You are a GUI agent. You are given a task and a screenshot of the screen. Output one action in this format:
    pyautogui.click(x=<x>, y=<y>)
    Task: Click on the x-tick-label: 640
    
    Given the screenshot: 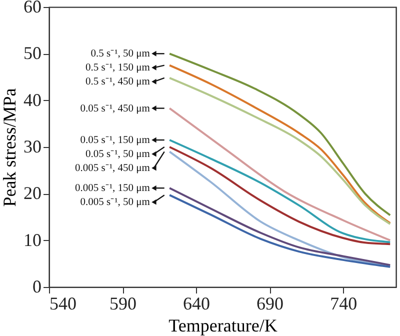 What is the action you would take?
    pyautogui.click(x=196, y=304)
    